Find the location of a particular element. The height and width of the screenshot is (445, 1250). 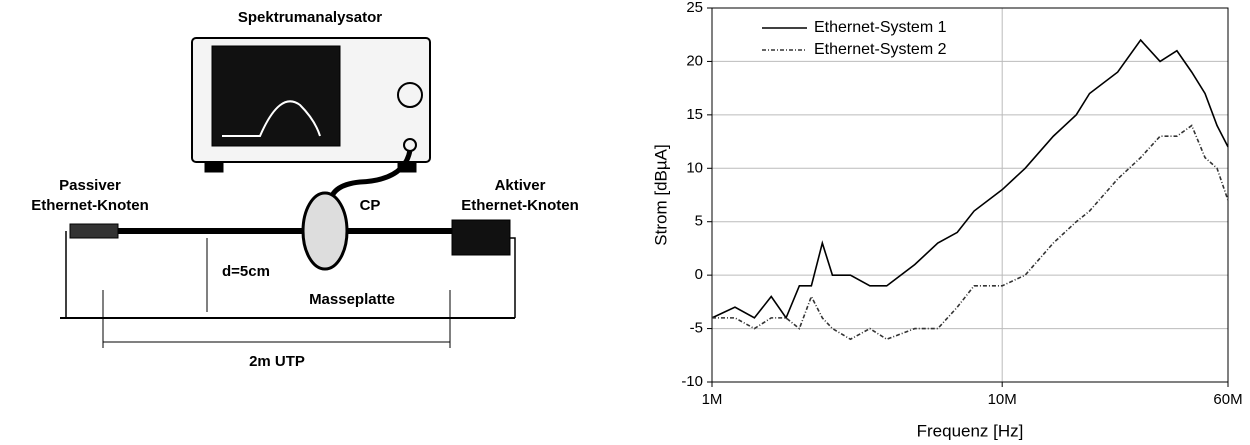

legend-label: Ethernet-System 2 is located at coordinates (880, 49).